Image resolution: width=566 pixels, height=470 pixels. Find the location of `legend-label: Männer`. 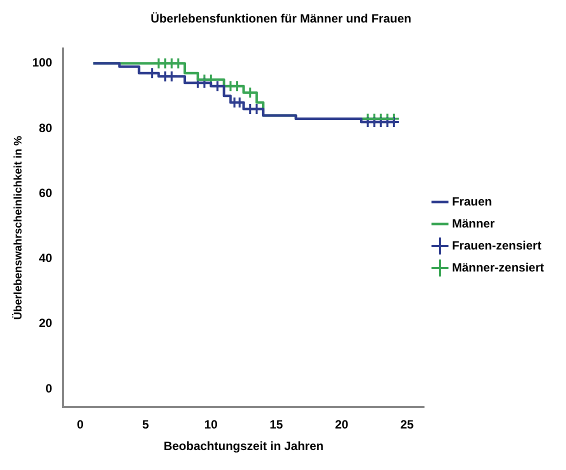

legend-label: Männer is located at coordinates (473, 223).